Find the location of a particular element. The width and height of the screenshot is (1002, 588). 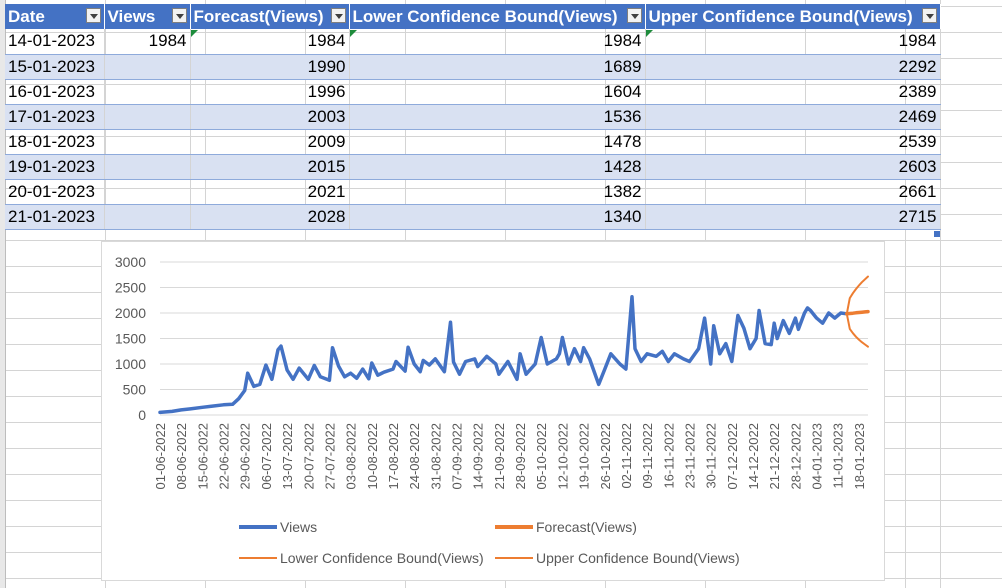

x-tick-label: 16-11-2022 is located at coordinates (668, 456).